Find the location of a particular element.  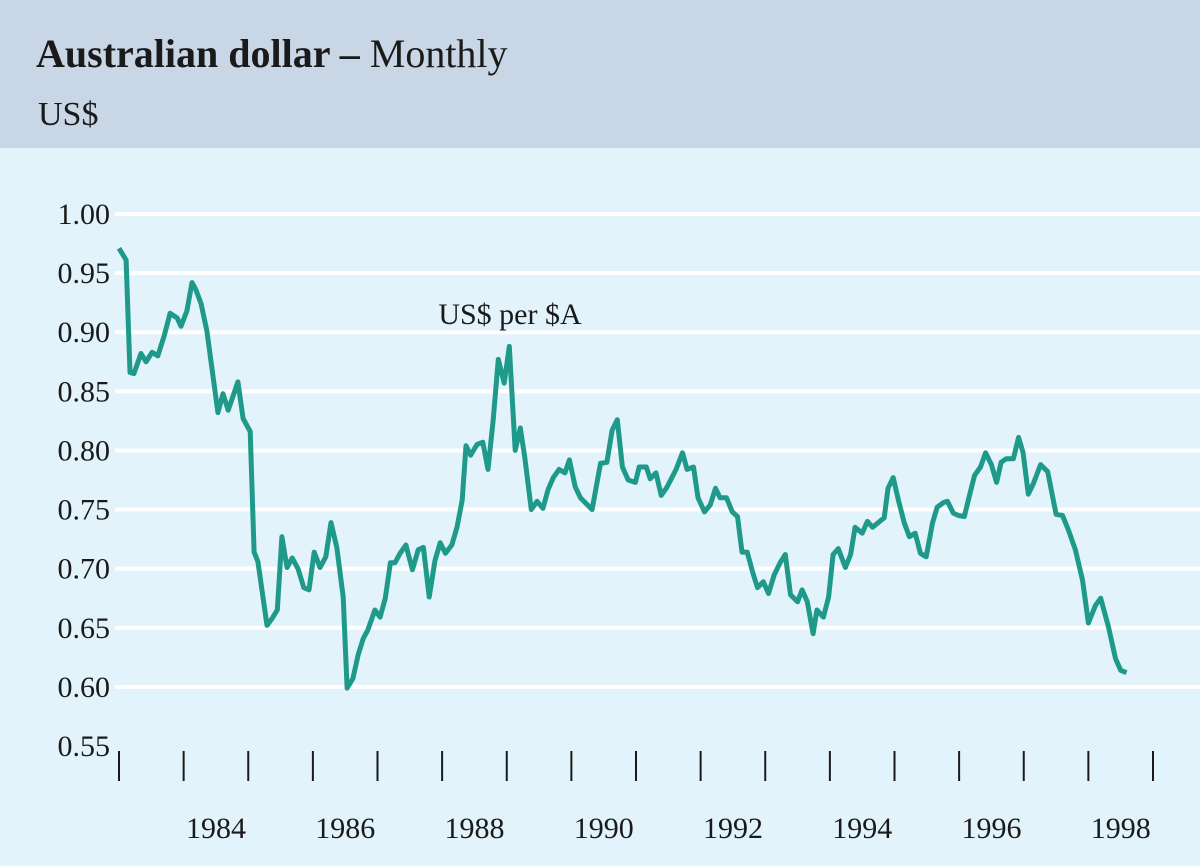

x-tick-label: 1994 is located at coordinates (862, 828).